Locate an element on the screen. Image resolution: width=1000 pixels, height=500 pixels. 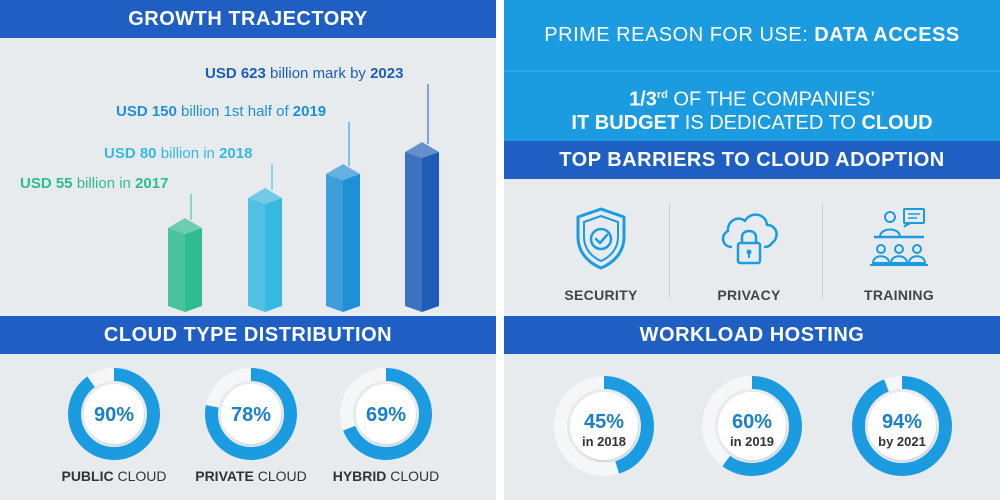
cloud-type-distribution-title-text: CLOUD TYPE DISTRIBUTION is located at coordinates (248, 334).